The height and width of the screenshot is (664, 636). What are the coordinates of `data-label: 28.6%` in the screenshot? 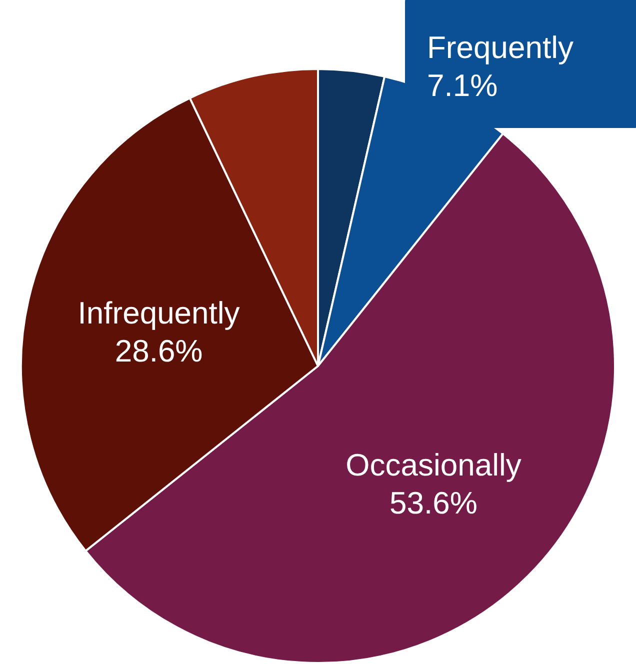 It's located at (158, 350).